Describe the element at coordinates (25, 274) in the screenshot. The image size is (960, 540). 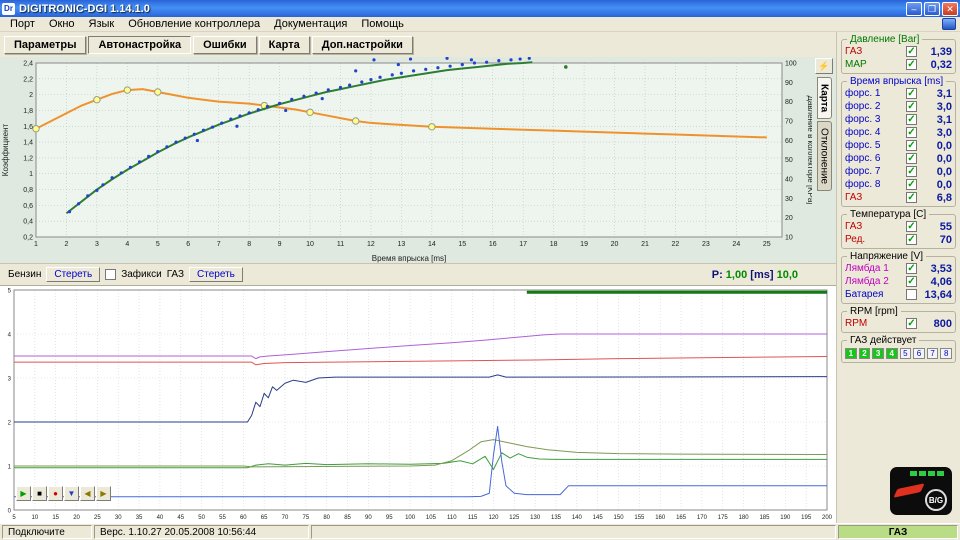
I see `benzin-label: Бензин` at that location.